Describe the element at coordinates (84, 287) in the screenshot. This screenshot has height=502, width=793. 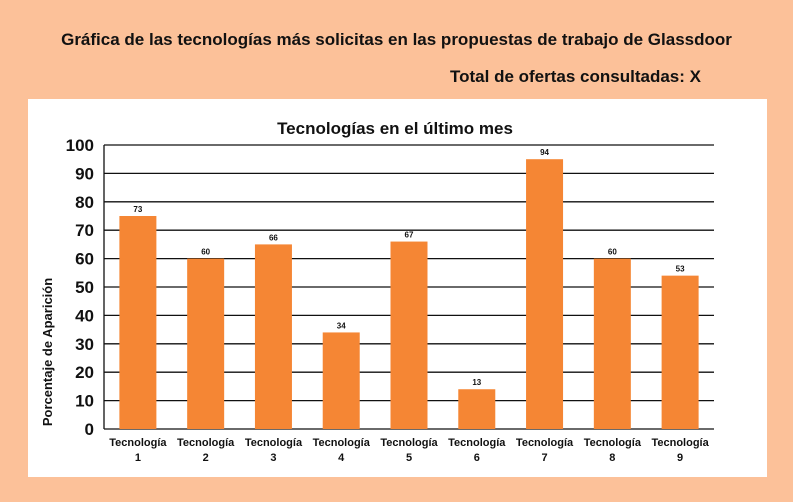
I see `y-tick-label: 50` at that location.